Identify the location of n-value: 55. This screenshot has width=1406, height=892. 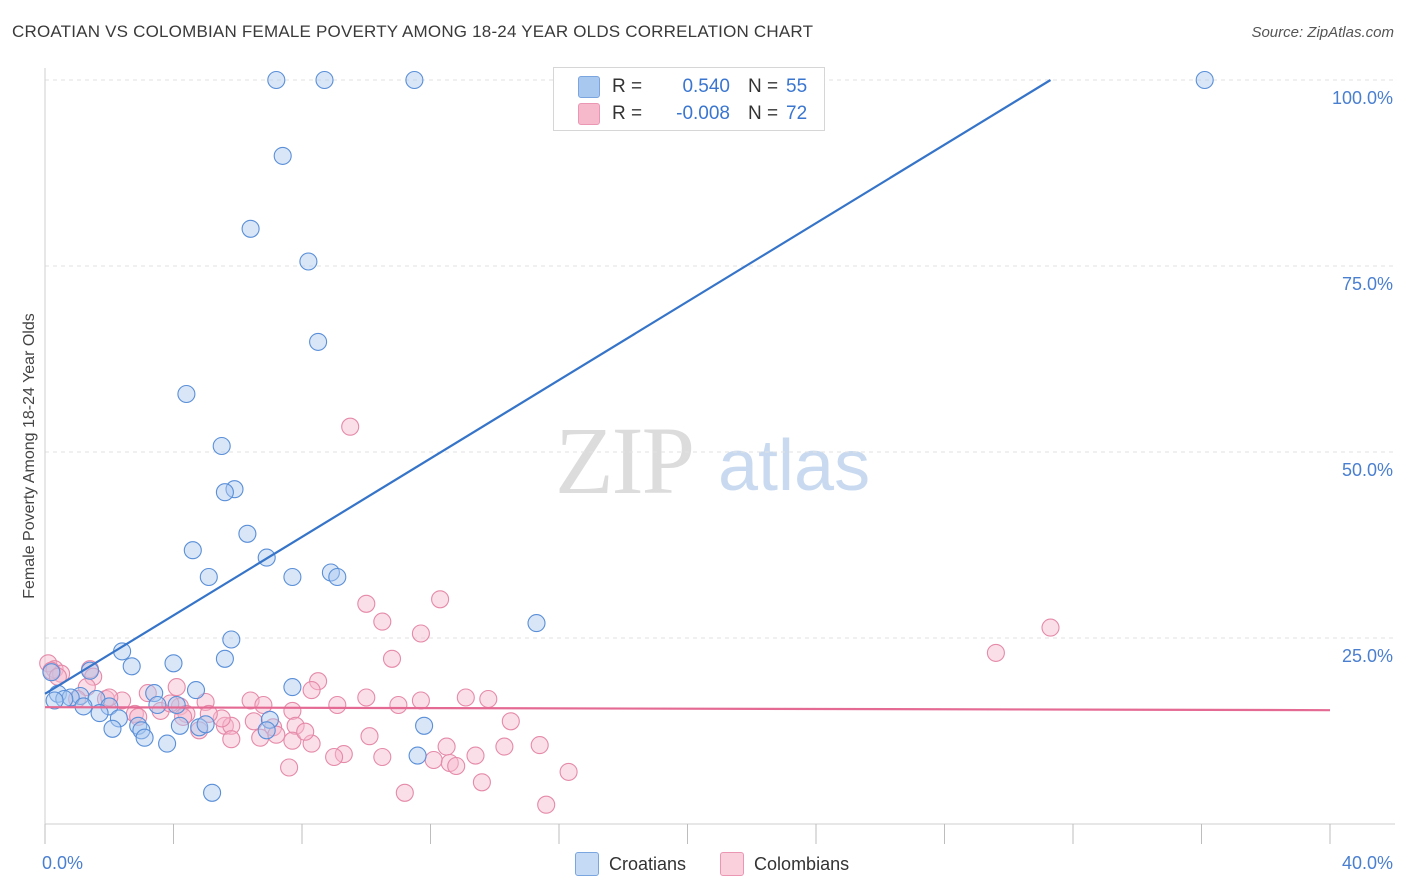
(797, 86).